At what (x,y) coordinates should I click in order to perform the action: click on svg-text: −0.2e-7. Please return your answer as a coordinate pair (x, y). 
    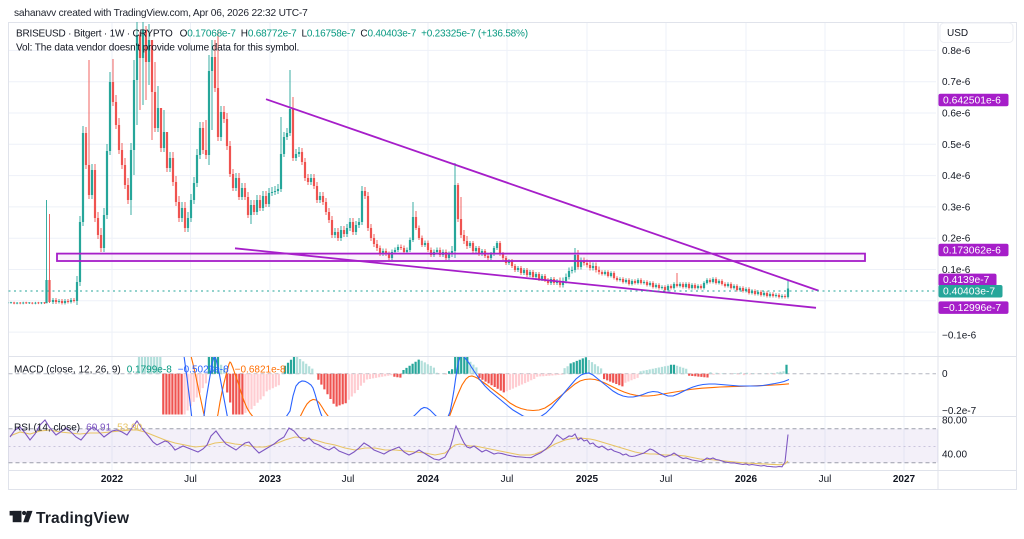
    Looking at the image, I should click on (959, 411).